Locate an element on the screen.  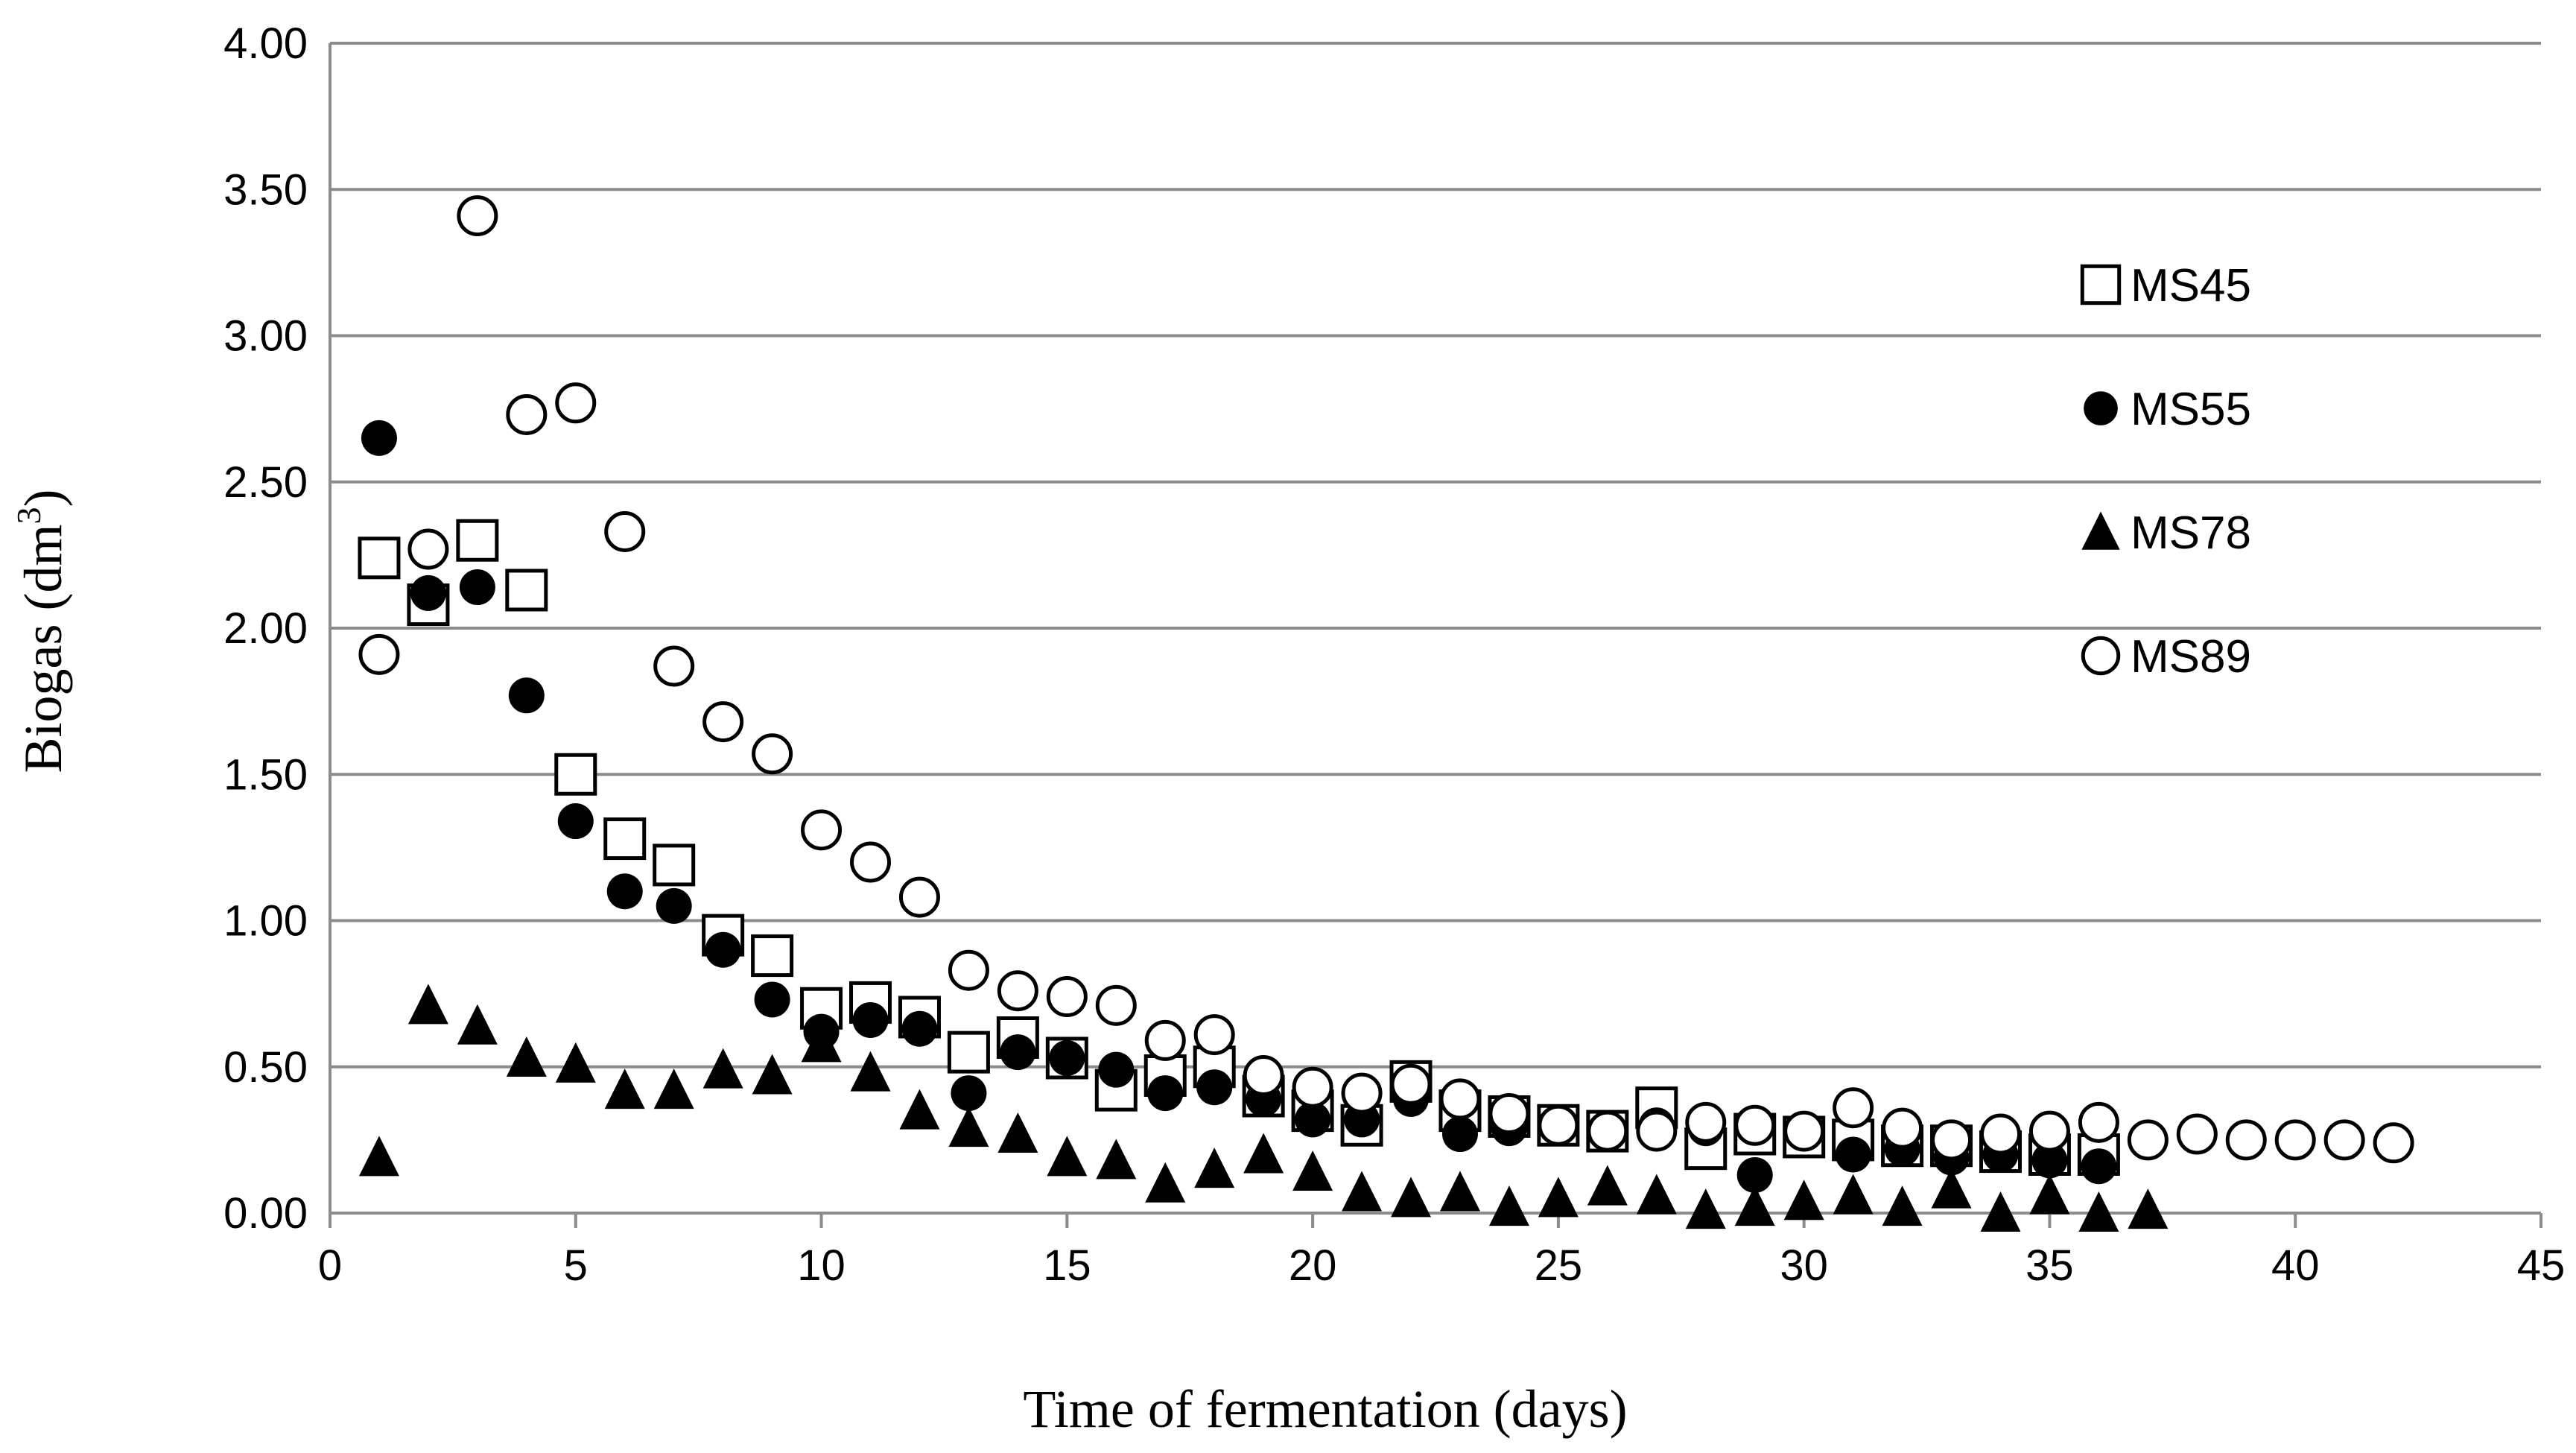
legend-label-ms89: MS89 is located at coordinates (2191, 657).